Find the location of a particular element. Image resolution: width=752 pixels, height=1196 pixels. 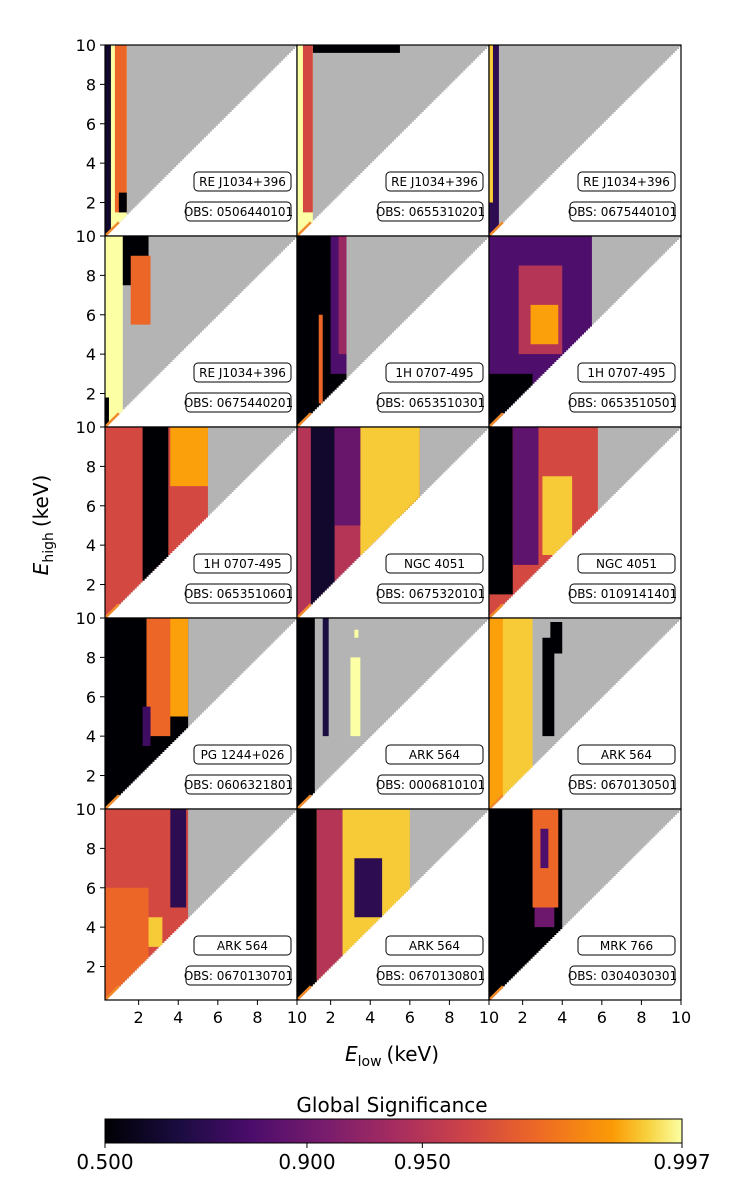

panel-1: RE J1034+396 OBS: 0506440101 2 4 6 8 10 is located at coordinates (187, 136).